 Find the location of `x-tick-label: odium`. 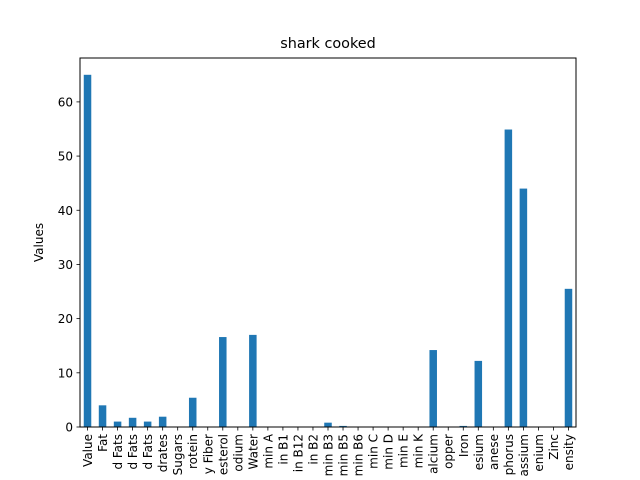

x-tick-label: odium is located at coordinates (238, 453).